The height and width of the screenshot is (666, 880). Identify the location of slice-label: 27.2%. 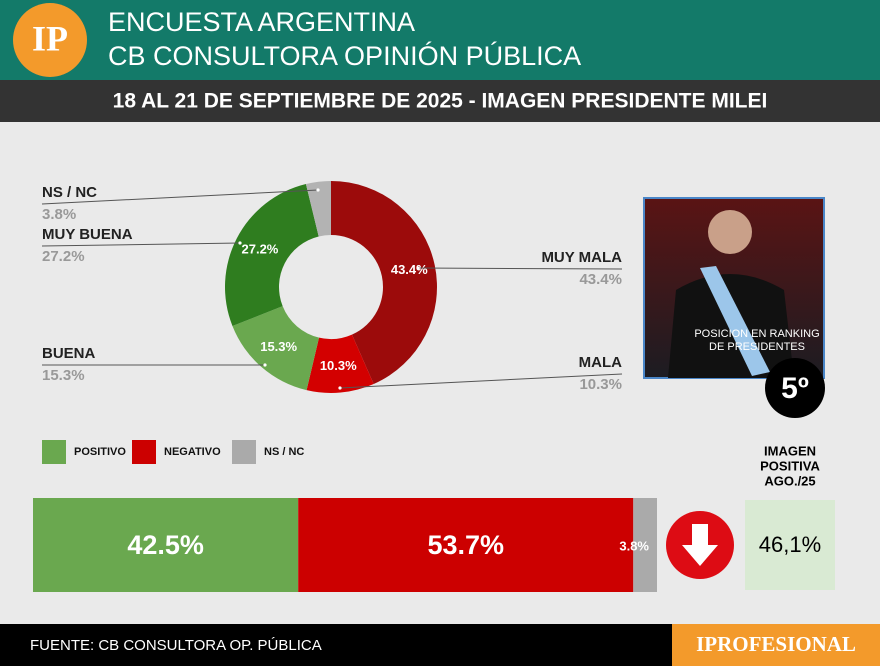
(260, 249).